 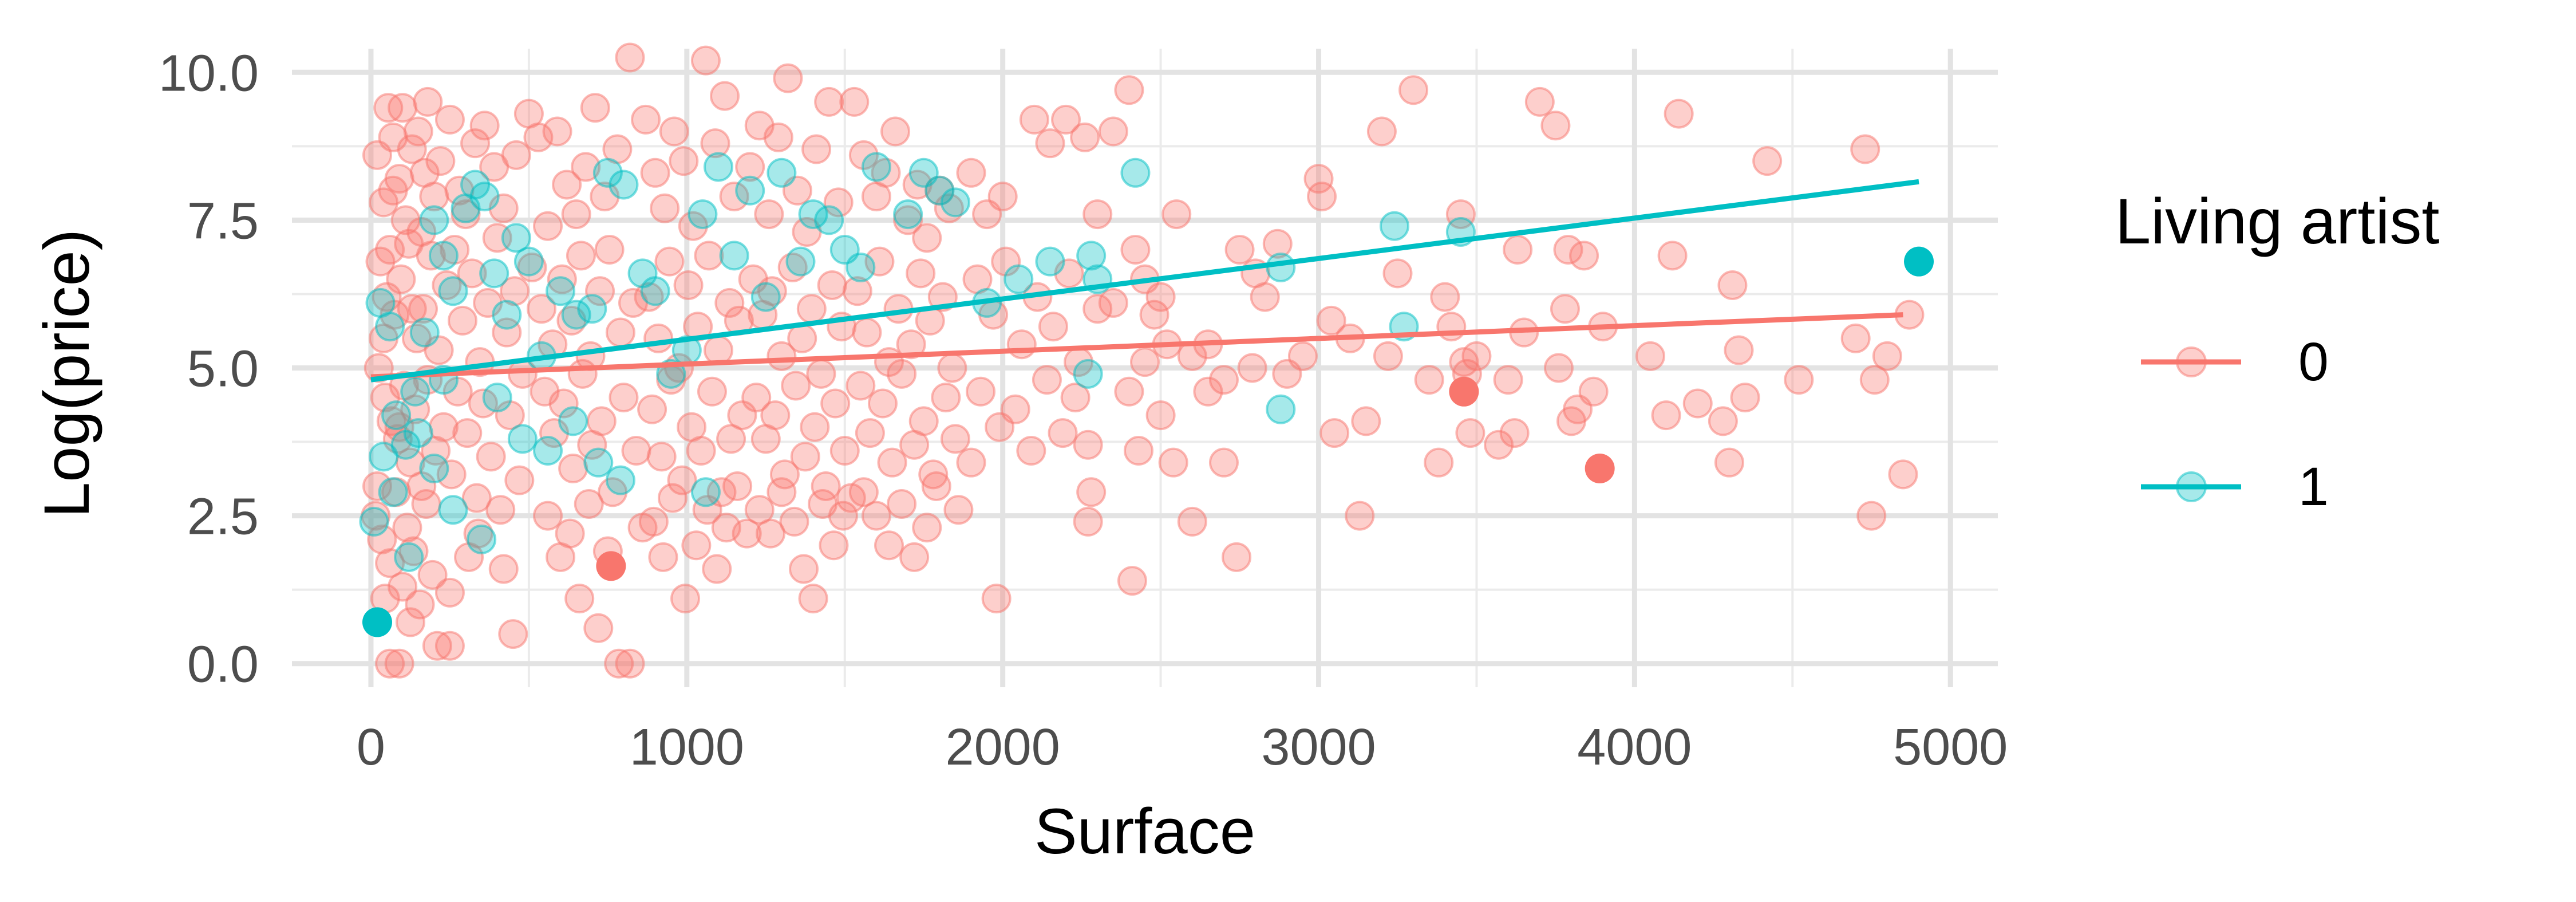 What do you see at coordinates (1003, 747) in the screenshot?
I see `x-tick-label: 2000` at bounding box center [1003, 747].